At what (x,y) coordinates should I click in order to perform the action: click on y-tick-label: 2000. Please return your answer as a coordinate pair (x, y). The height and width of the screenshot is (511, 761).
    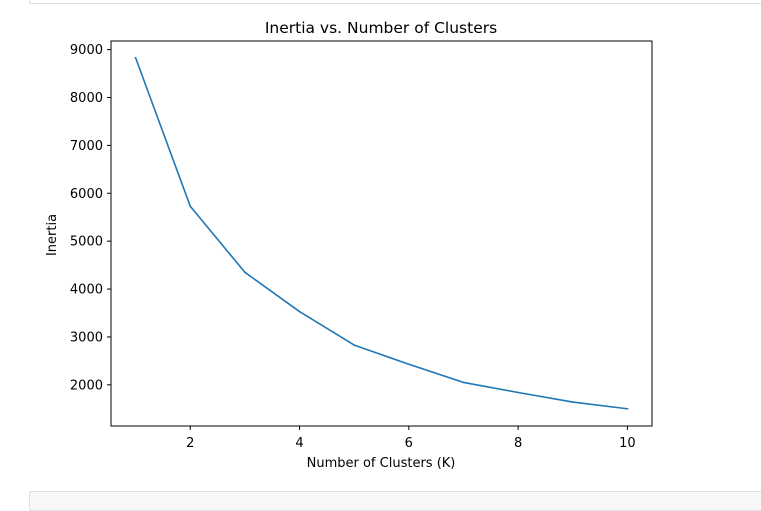
    Looking at the image, I should click on (86, 385).